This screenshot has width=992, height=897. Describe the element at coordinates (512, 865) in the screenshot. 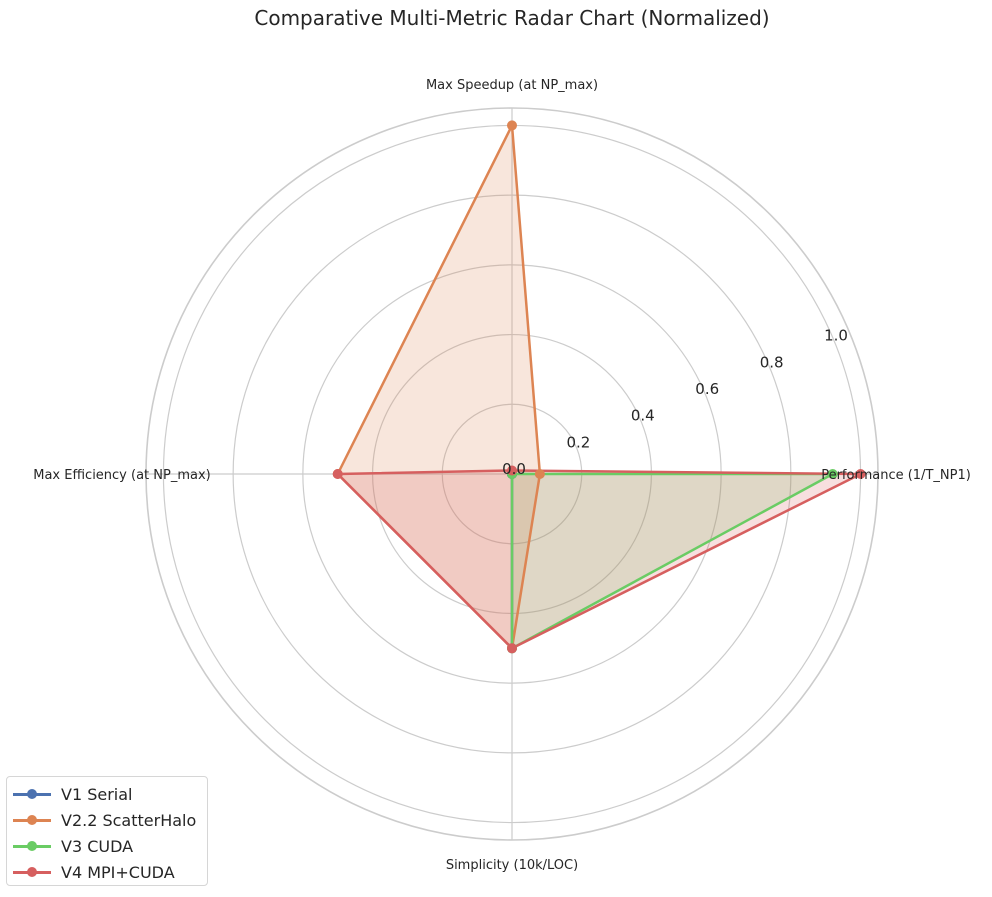

I see `axis-label: Simplicity (10k/LOC)` at that location.